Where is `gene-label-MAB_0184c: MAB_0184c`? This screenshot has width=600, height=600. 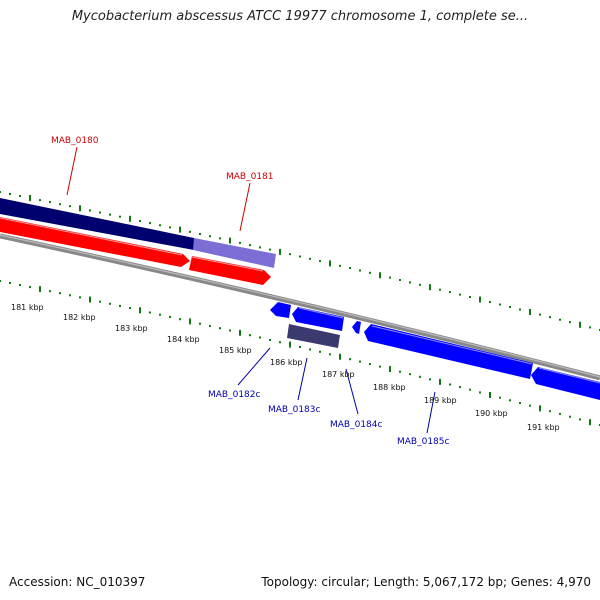
gene-label-MAB_0184c: MAB_0184c is located at coordinates (356, 425).